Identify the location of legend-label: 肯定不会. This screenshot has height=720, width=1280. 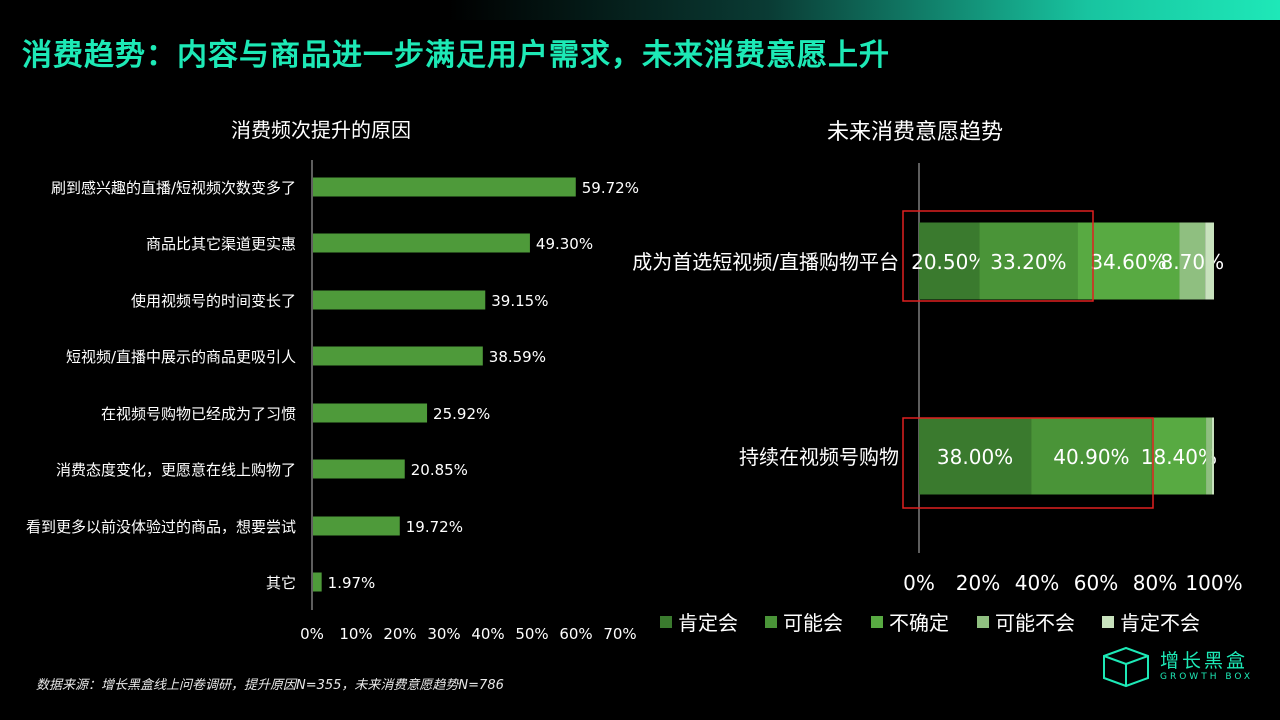
(1160, 623).